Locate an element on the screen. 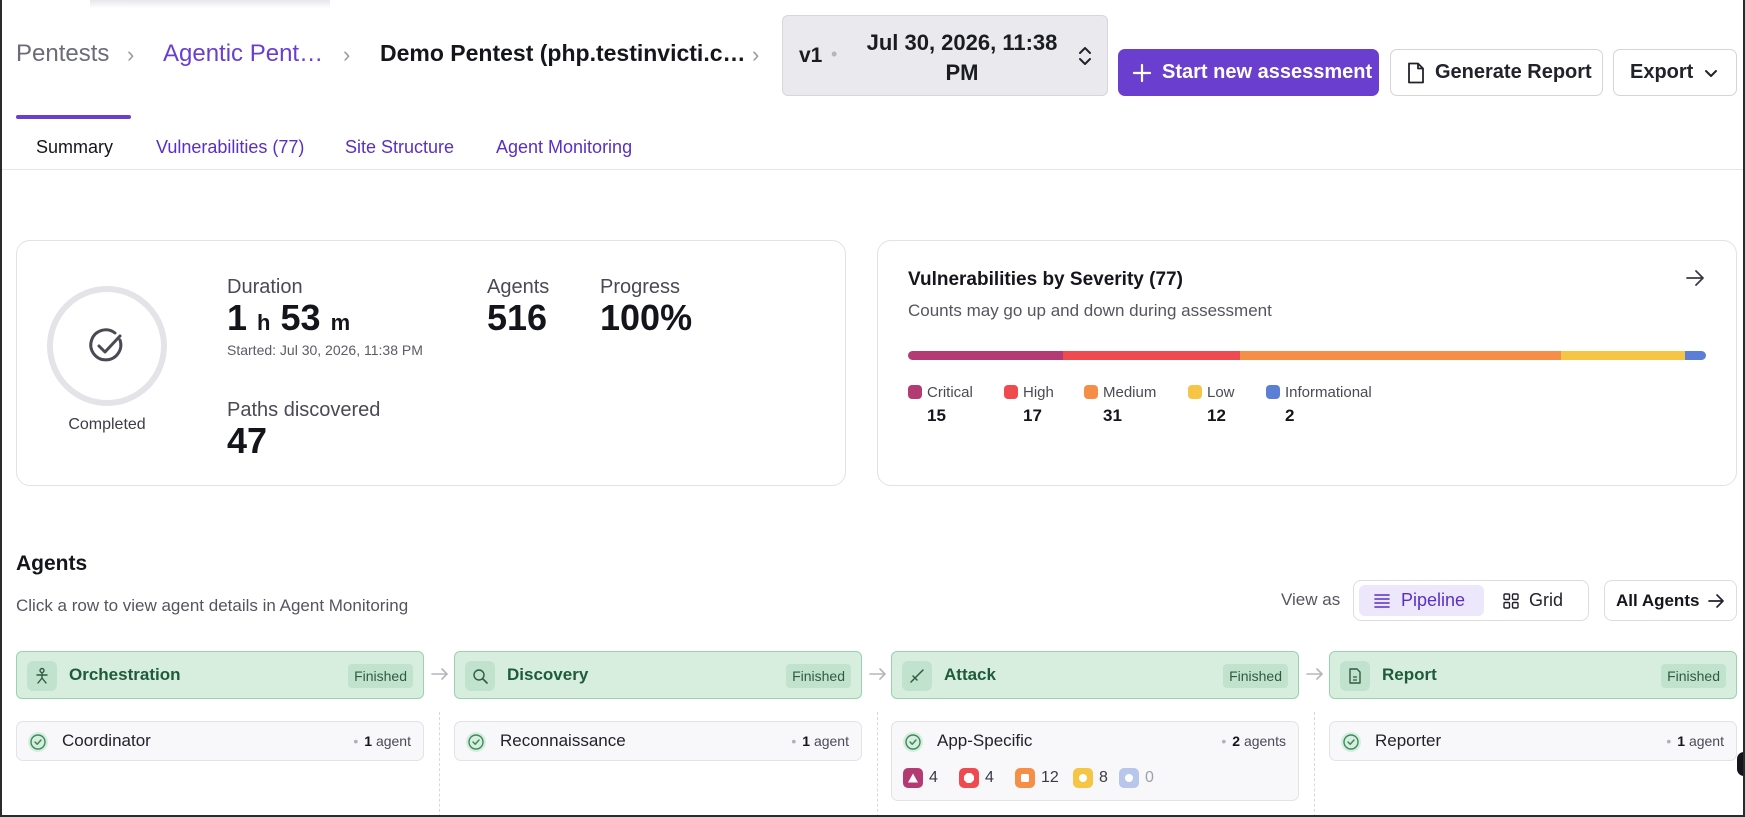  legend-label: Critical is located at coordinates (950, 392).